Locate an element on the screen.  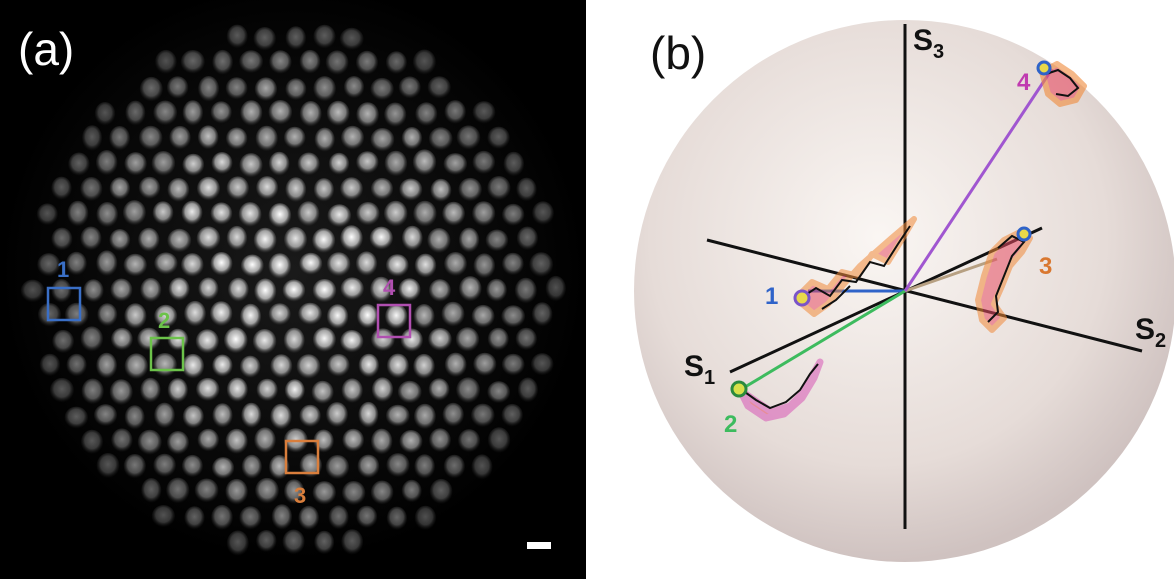
roi-label-4: 4 is located at coordinates (389, 287).